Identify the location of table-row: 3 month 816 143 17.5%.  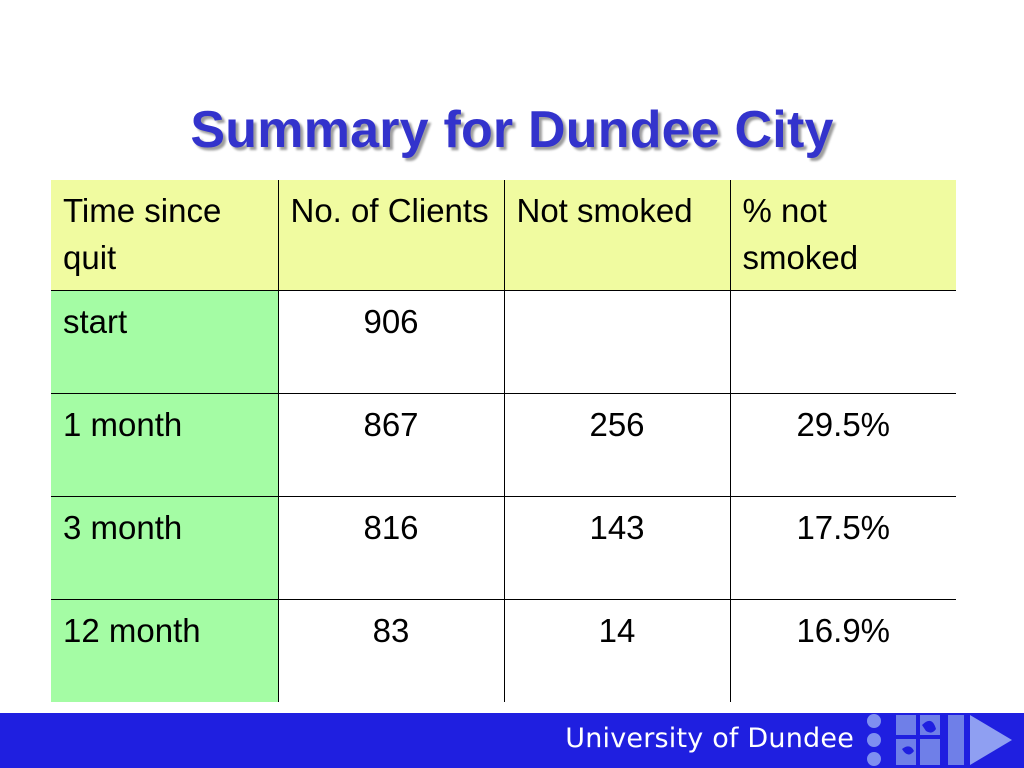
(503, 548).